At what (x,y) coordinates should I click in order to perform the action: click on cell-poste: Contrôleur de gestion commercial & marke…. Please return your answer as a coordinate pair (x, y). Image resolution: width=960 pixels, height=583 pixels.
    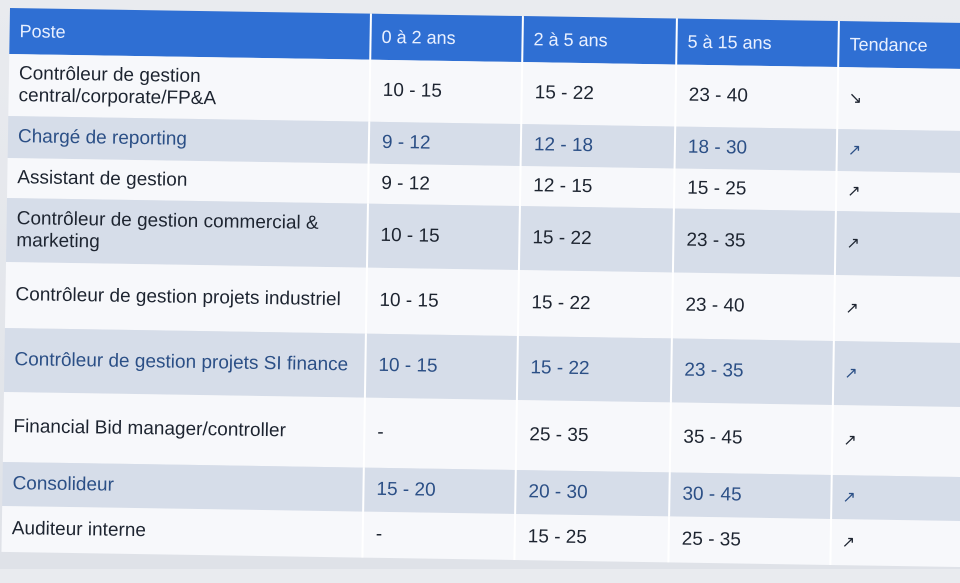
    Looking at the image, I should click on (187, 232).